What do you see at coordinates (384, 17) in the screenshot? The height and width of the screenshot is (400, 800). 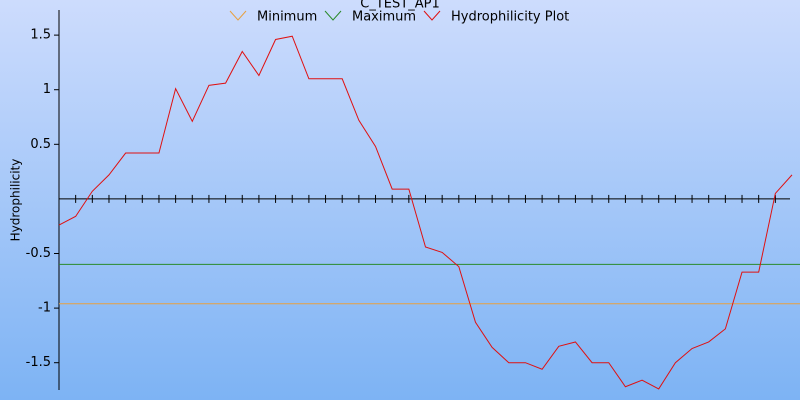 I see `legend-label: Maximum` at bounding box center [384, 17].